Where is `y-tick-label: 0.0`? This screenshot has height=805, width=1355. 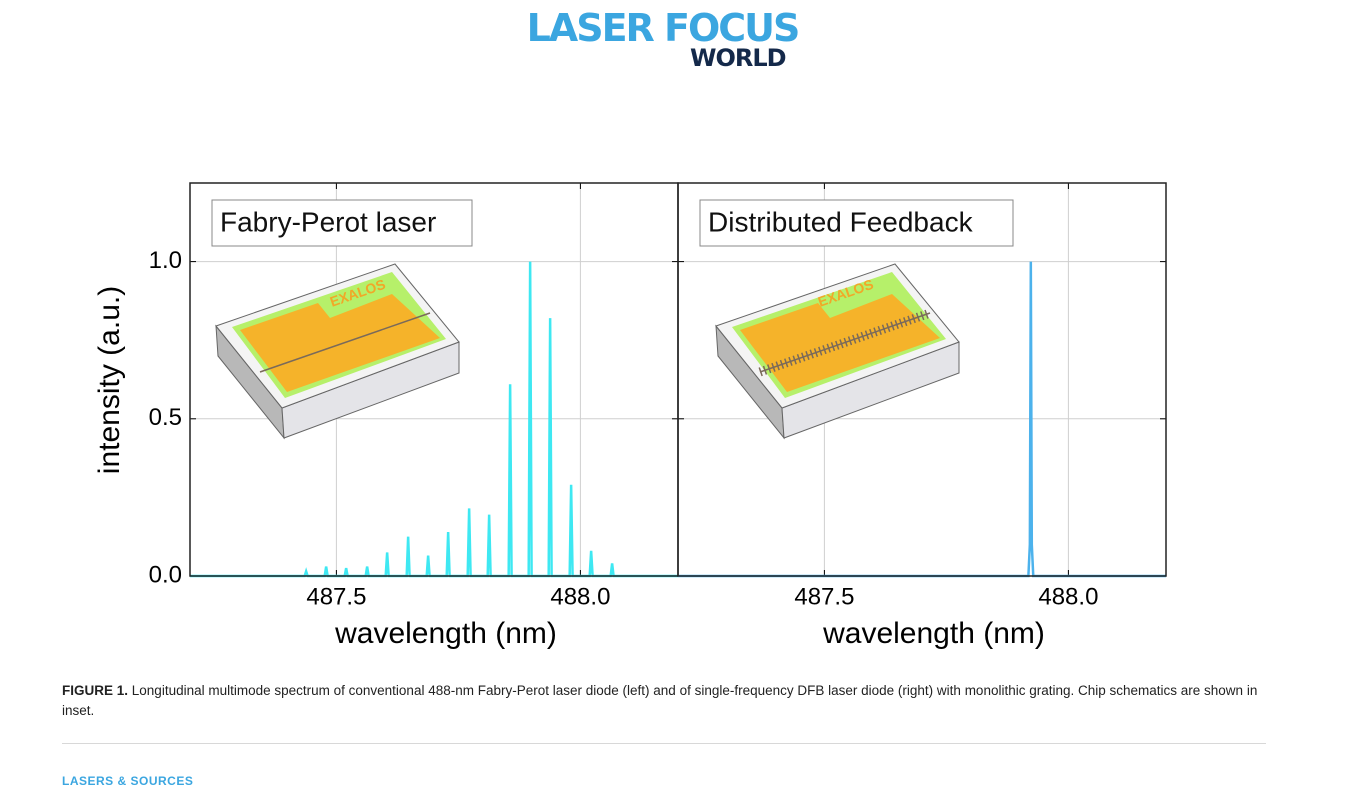
y-tick-label: 0.0 is located at coordinates (165, 574).